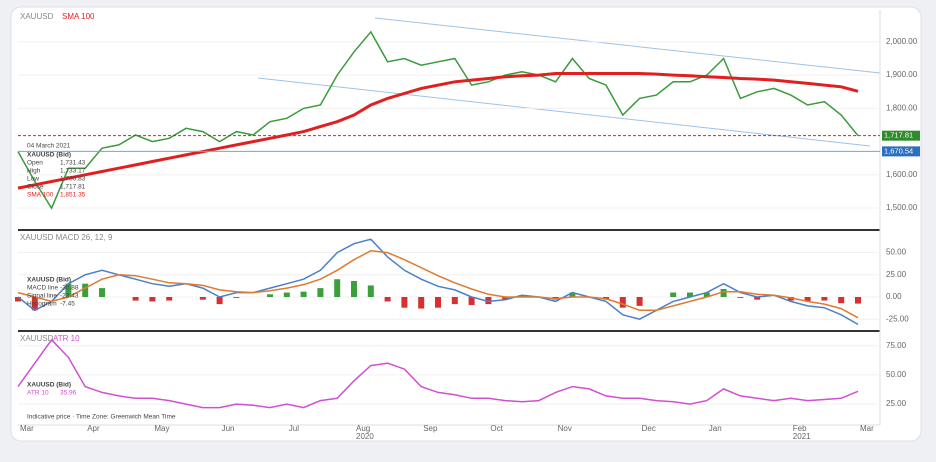 The height and width of the screenshot is (462, 936). I want to click on x-tick-label: Jan, so click(715, 428).